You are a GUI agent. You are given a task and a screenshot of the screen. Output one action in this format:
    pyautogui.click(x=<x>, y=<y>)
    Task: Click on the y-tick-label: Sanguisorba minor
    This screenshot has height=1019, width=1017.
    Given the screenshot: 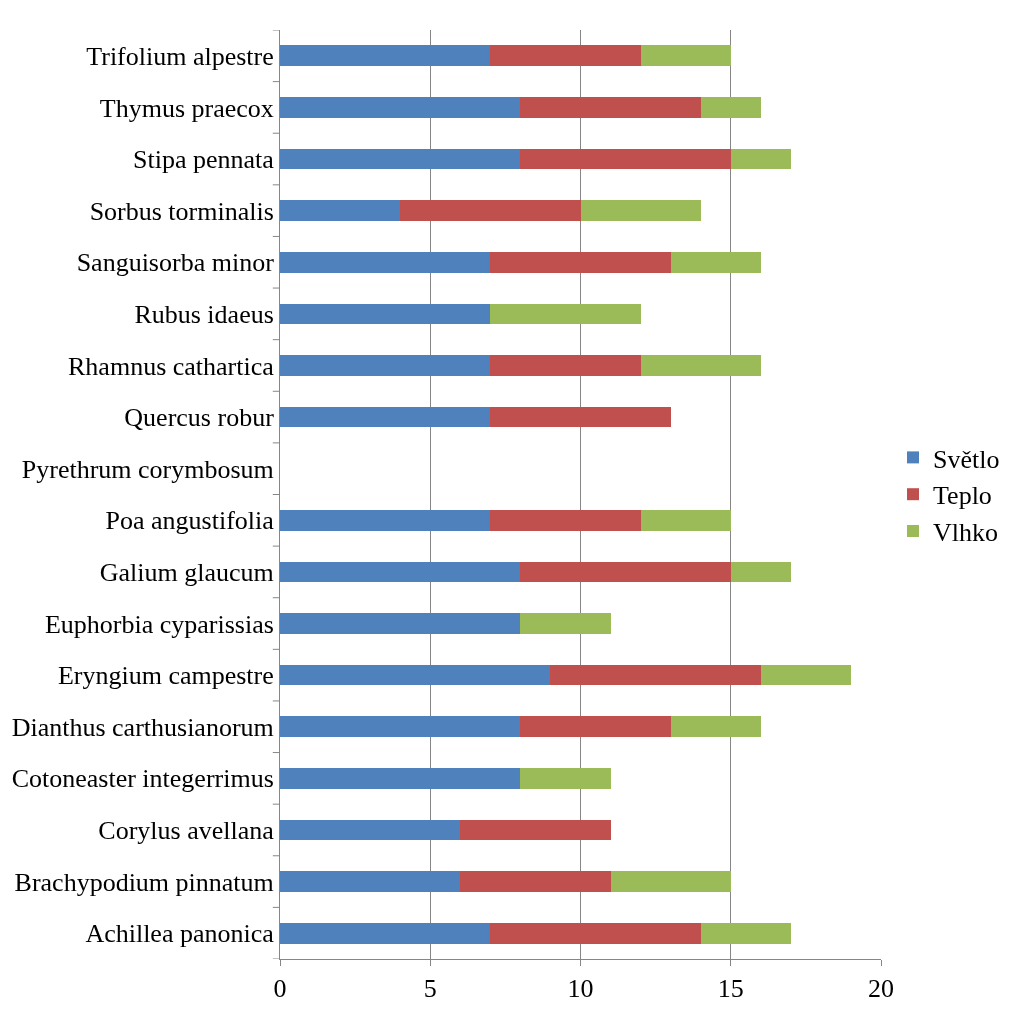 What is the action you would take?
    pyautogui.click(x=175, y=263)
    